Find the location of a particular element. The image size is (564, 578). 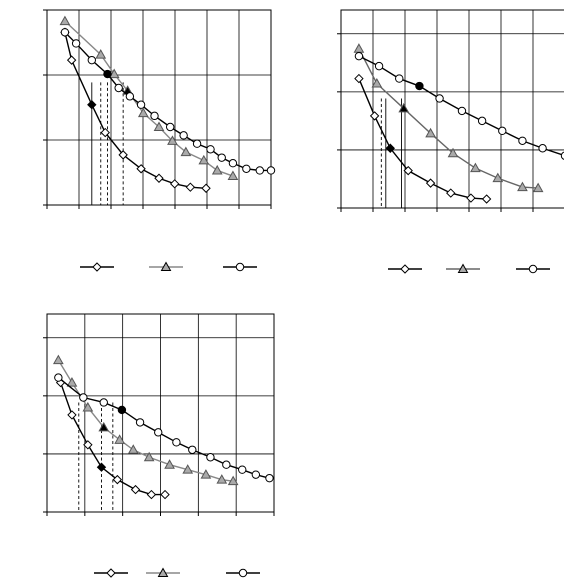

series-line-triangle is located at coordinates (149, 98).